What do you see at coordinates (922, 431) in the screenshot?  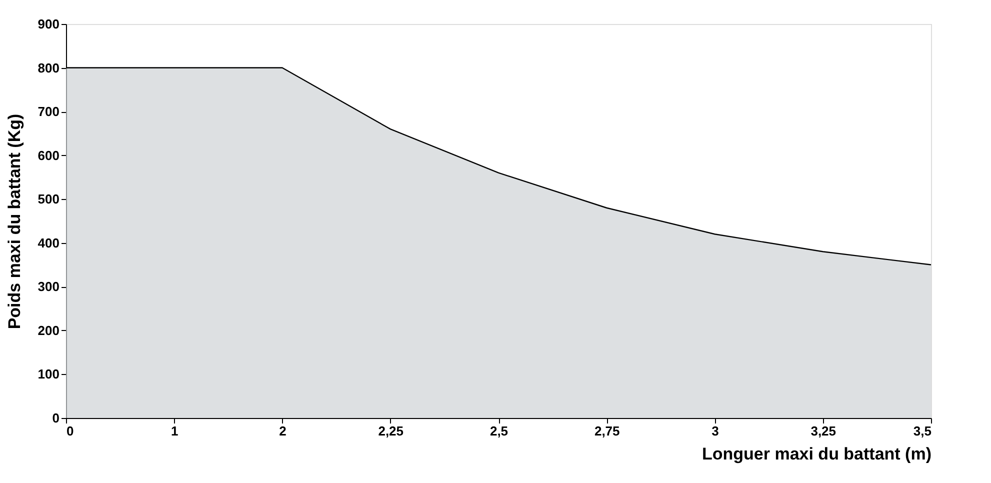 I see `x-tick-label: 3,5` at bounding box center [922, 431].